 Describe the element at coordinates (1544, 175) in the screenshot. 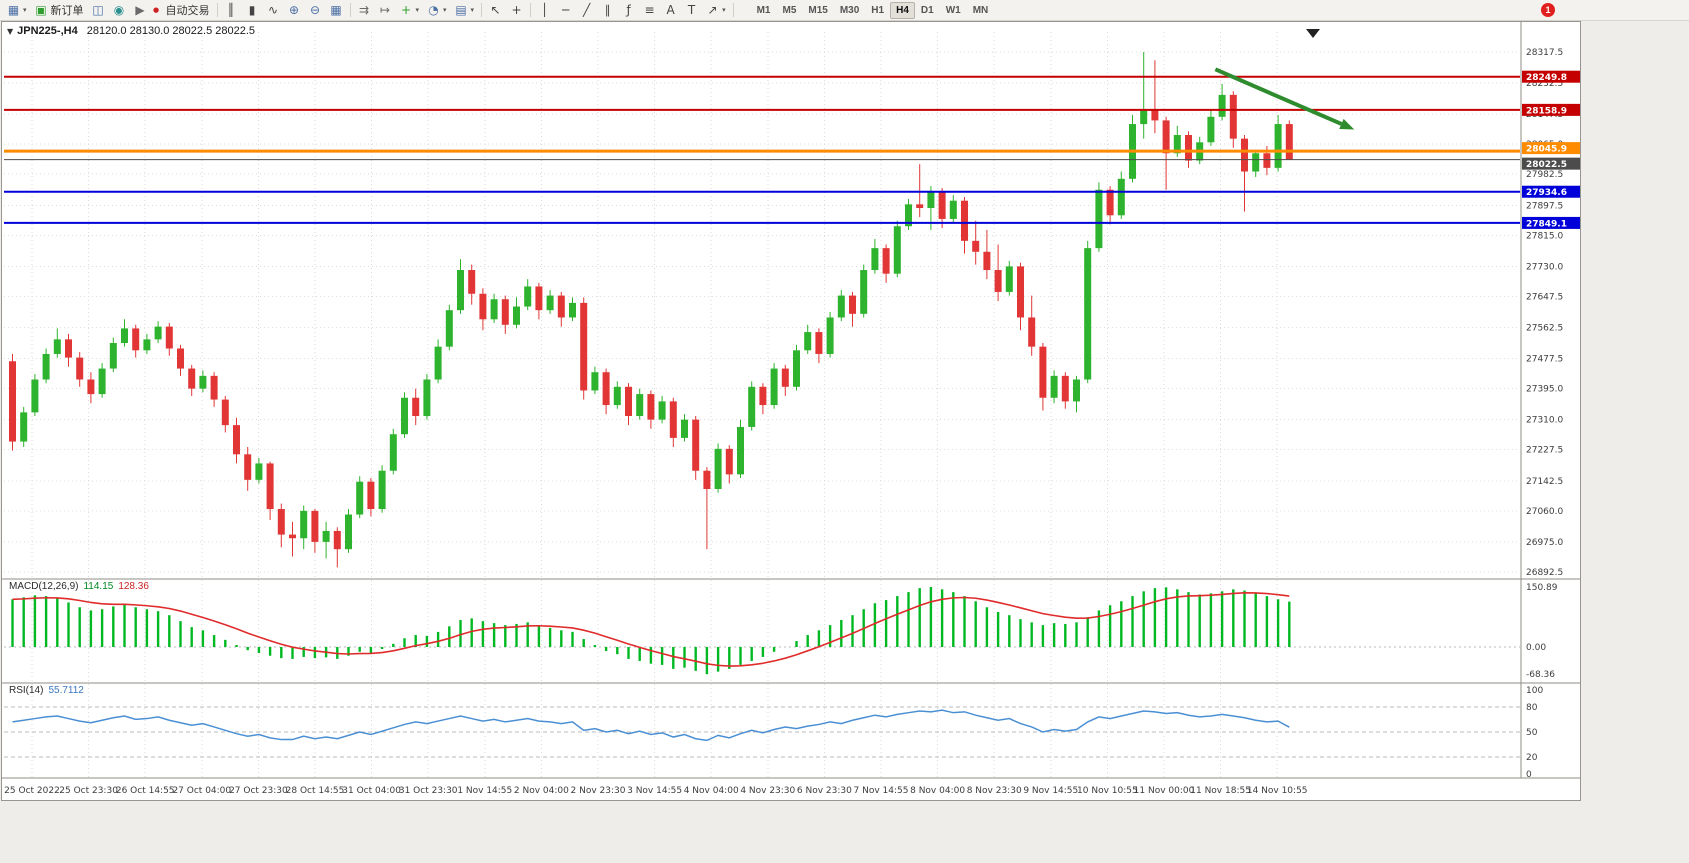

I see `price-tick-label: 27982.5` at that location.